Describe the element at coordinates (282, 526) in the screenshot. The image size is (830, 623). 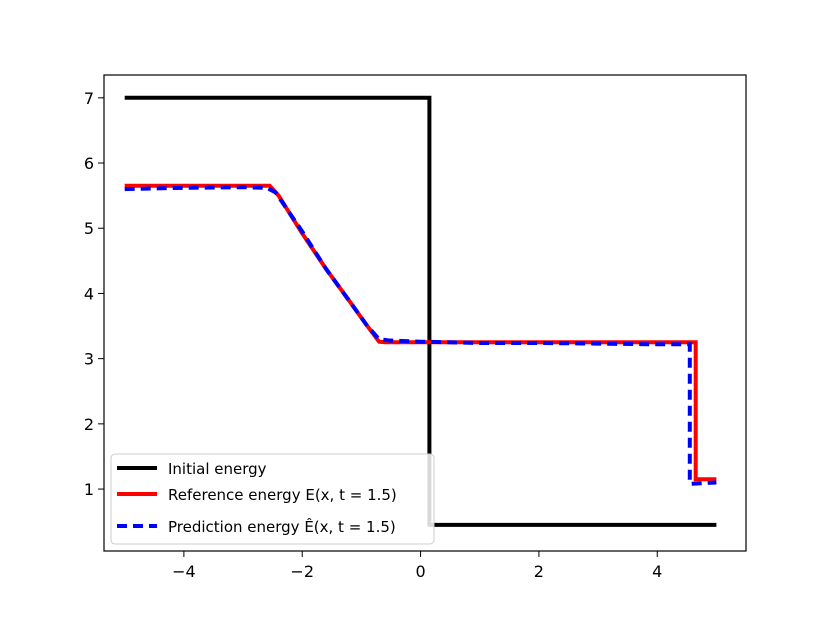
I see `legend-label-prediction: Prediction energy Ê(x, t = 1.5)` at that location.